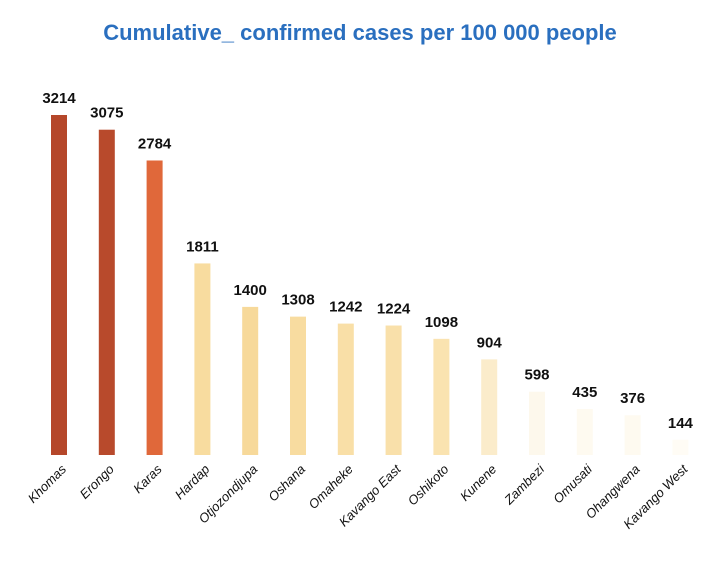 This screenshot has height=585, width=709. Describe the element at coordinates (202, 246) in the screenshot. I see `value-label: 1811` at that location.